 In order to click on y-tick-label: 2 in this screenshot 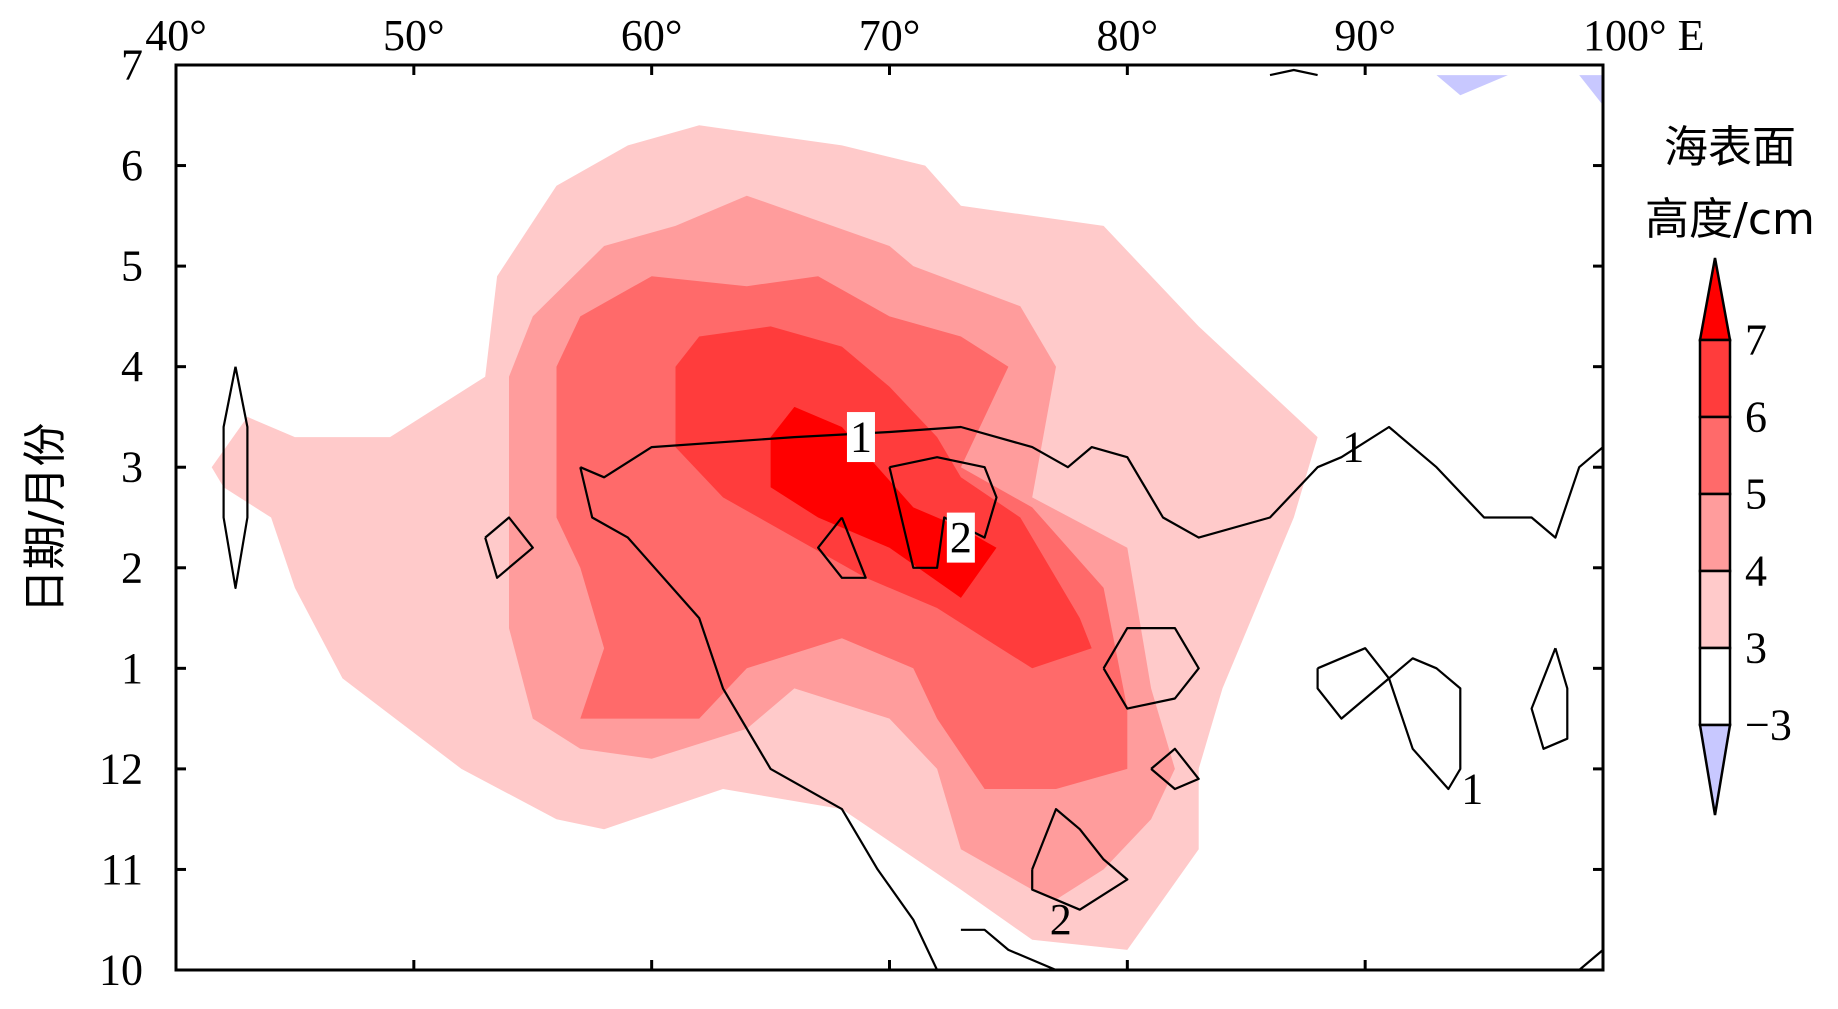, I will do `click(132, 567)`.